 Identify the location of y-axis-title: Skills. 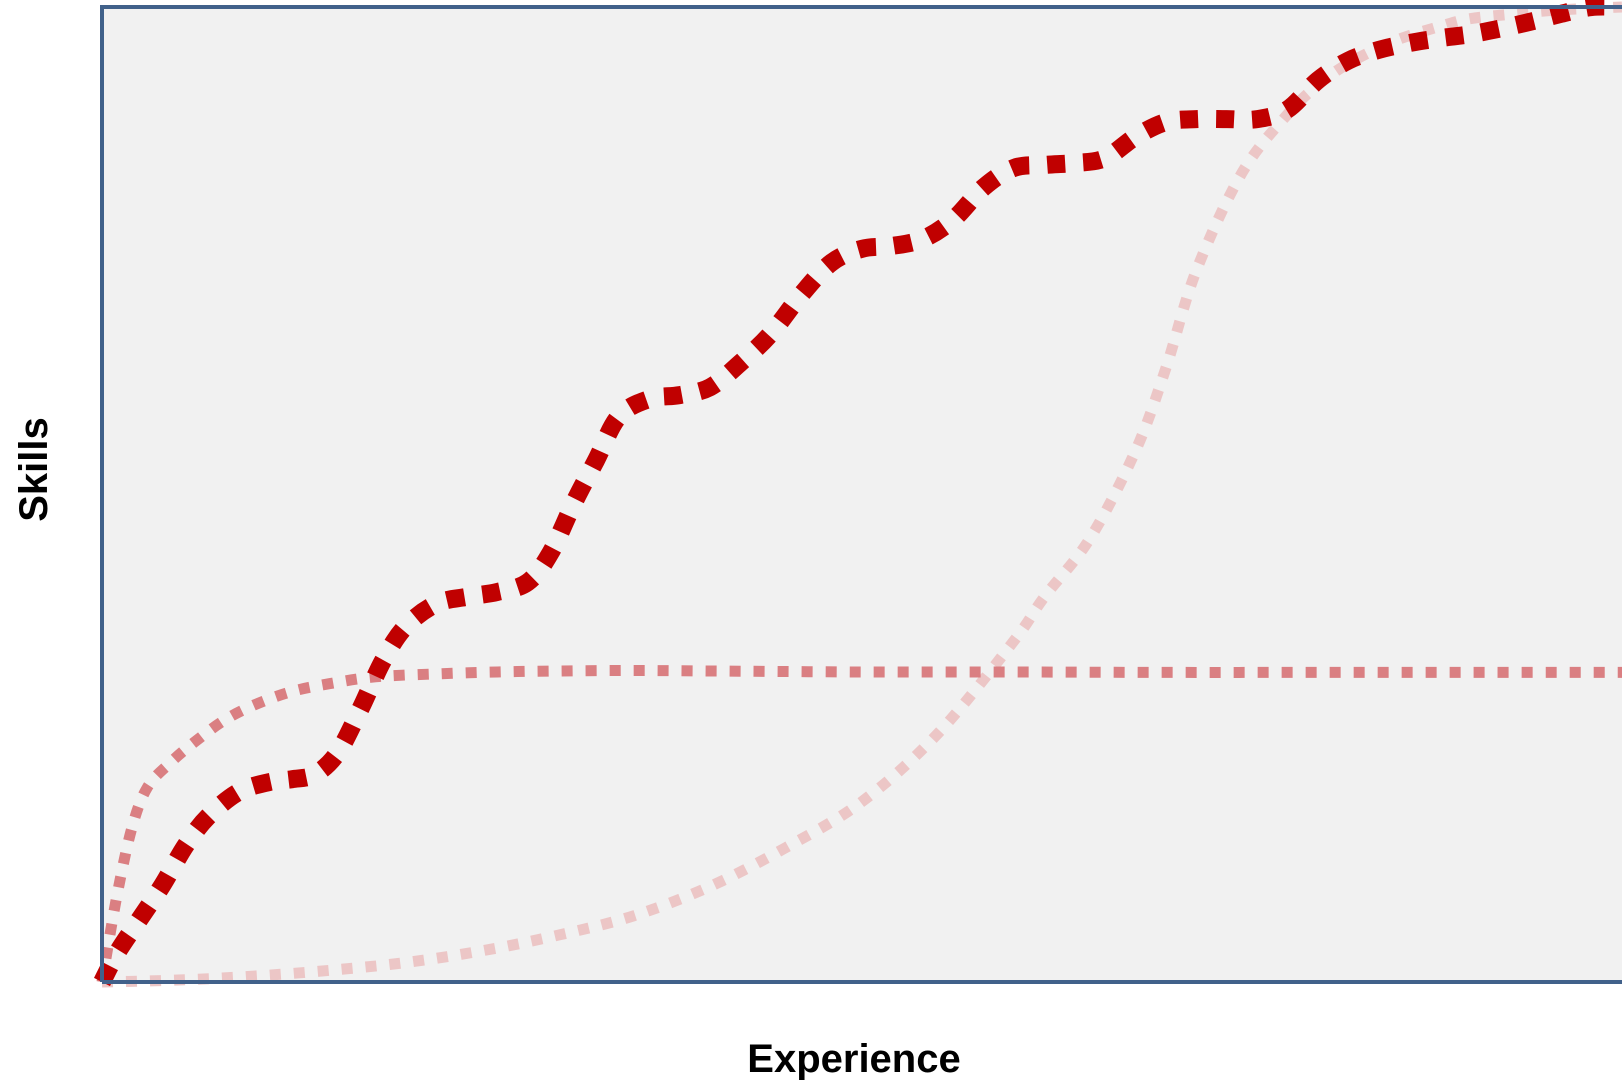
(34, 469).